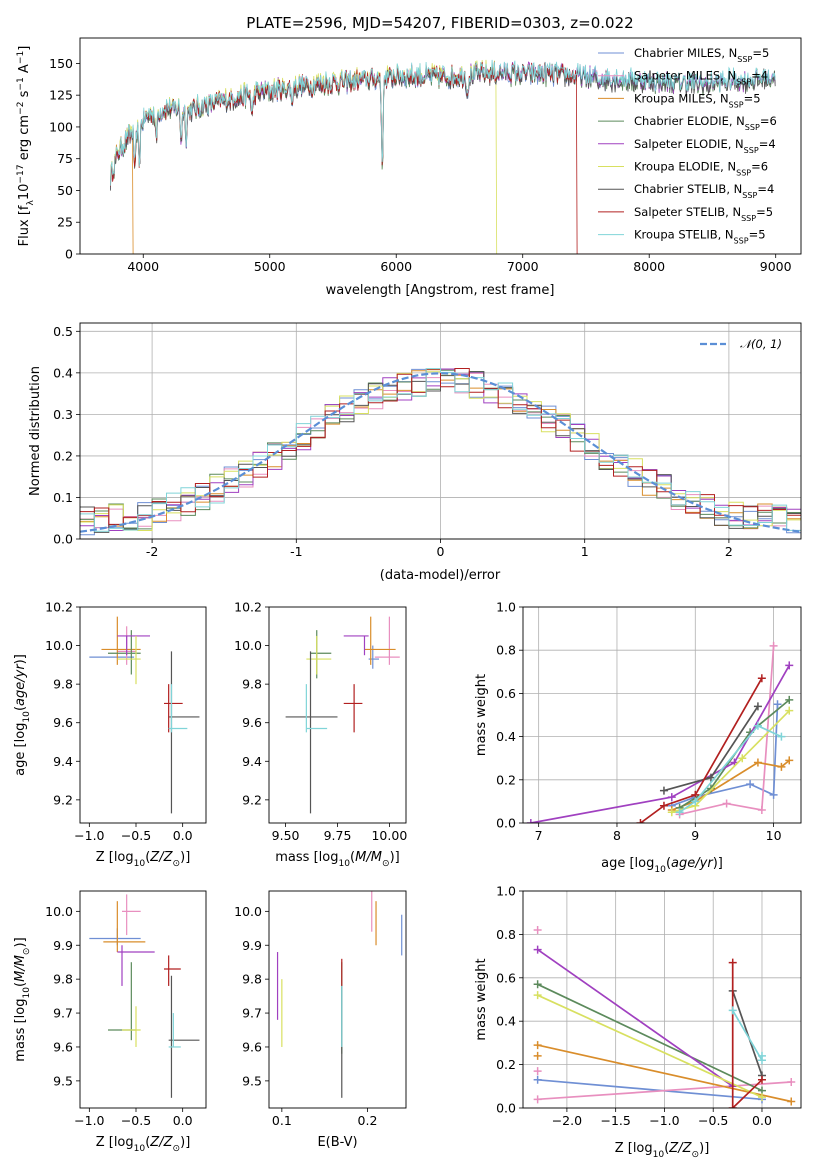 This screenshot has height=1170, width=819. Describe the element at coordinates (506, 1064) in the screenshot. I see `y-tick-label: 0.2` at that location.